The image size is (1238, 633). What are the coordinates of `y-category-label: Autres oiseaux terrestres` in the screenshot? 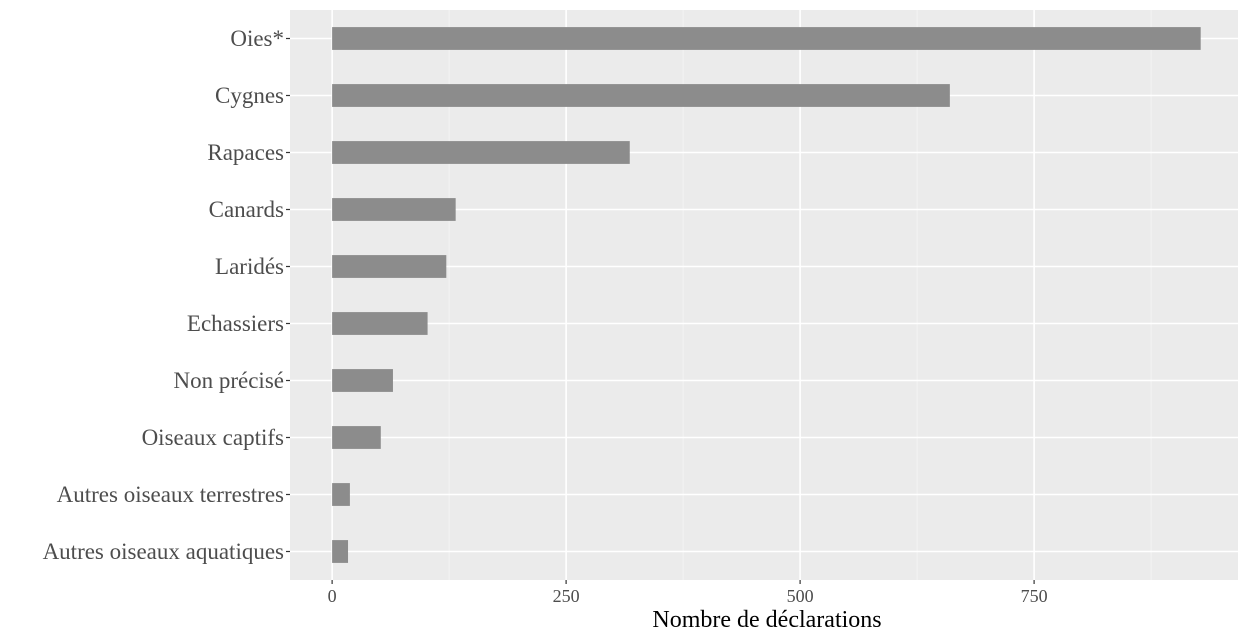 It's located at (170, 494).